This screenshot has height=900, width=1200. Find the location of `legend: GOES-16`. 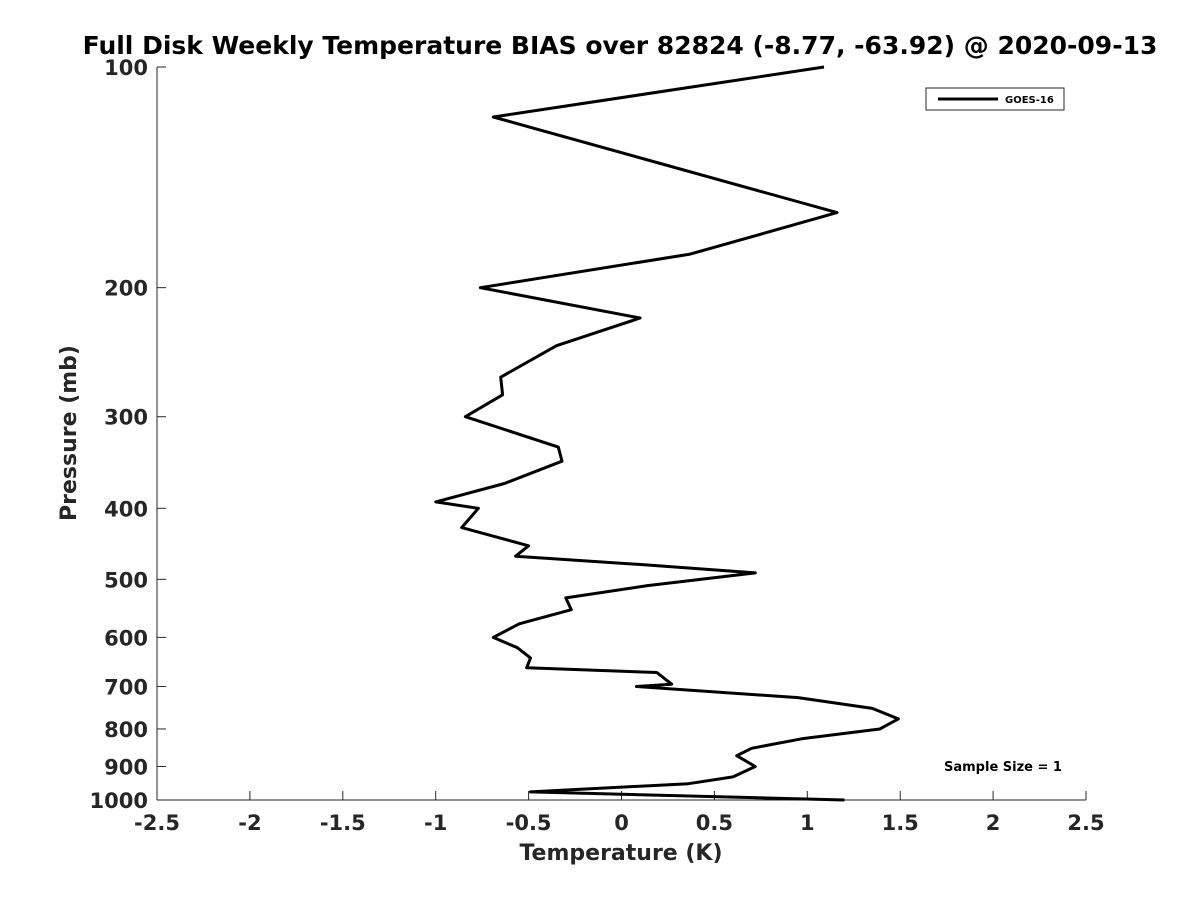

legend: GOES-16 is located at coordinates (995, 99).